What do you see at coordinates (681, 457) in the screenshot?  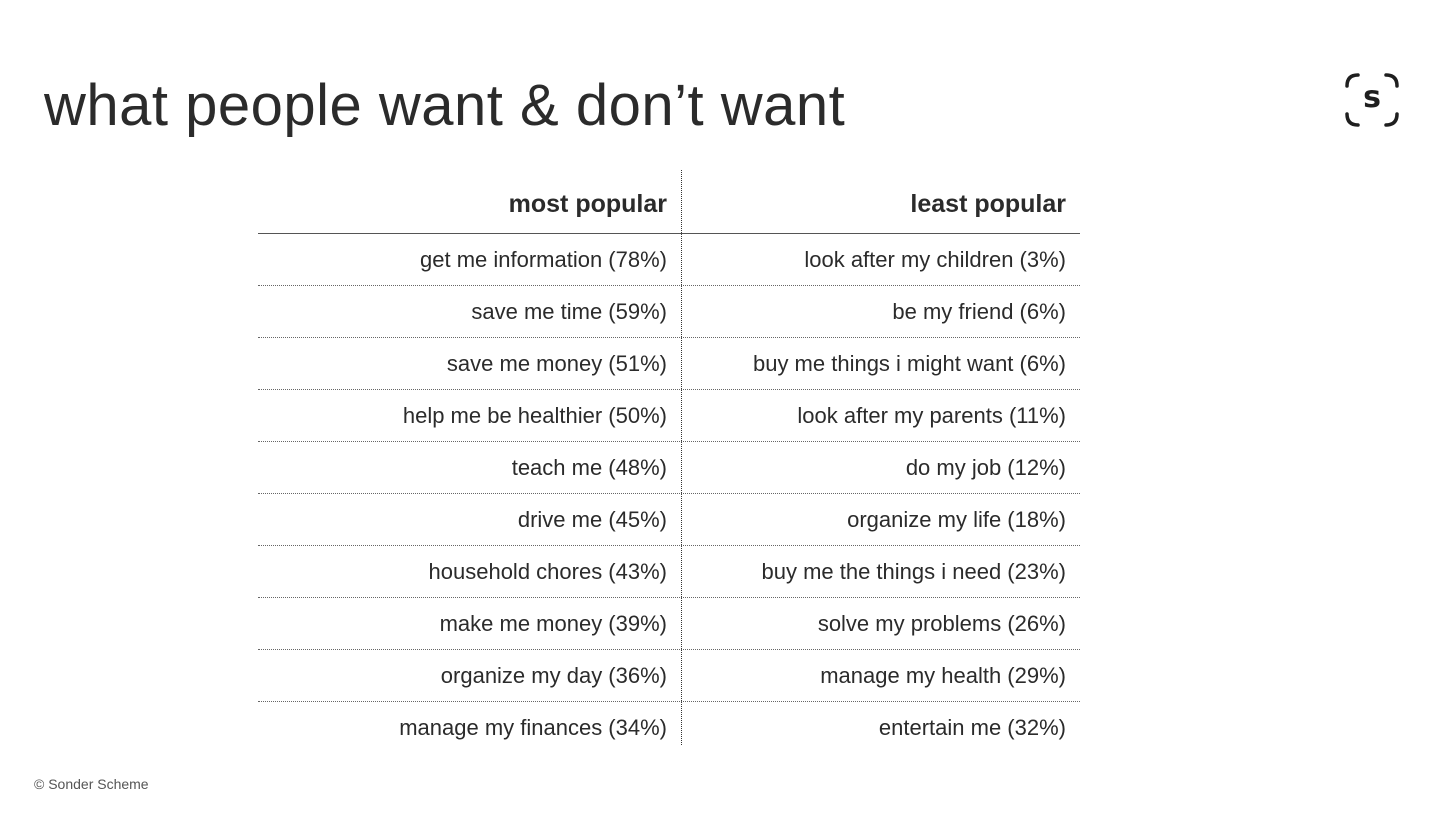 I see `column-divider` at bounding box center [681, 457].